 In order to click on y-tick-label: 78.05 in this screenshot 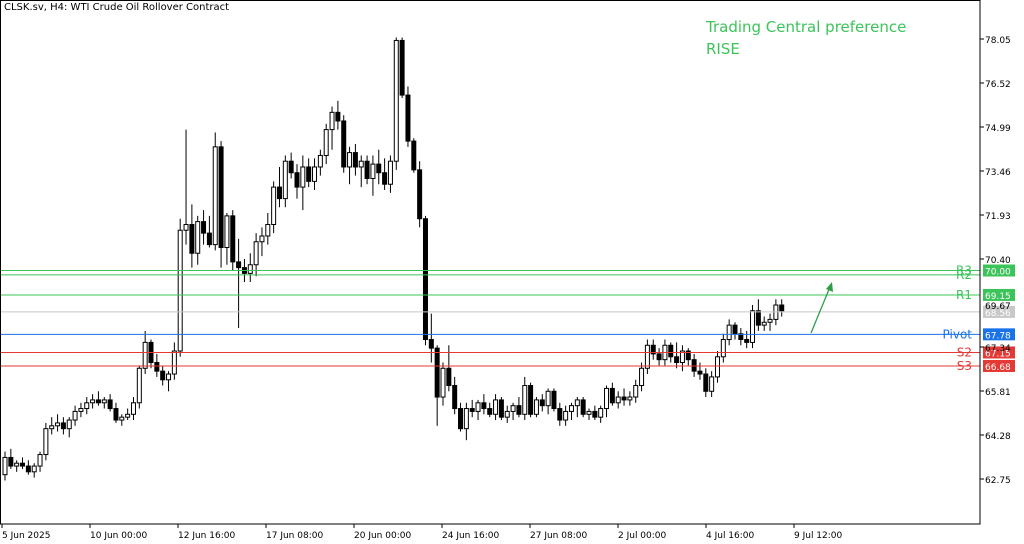, I will do `click(998, 41)`.